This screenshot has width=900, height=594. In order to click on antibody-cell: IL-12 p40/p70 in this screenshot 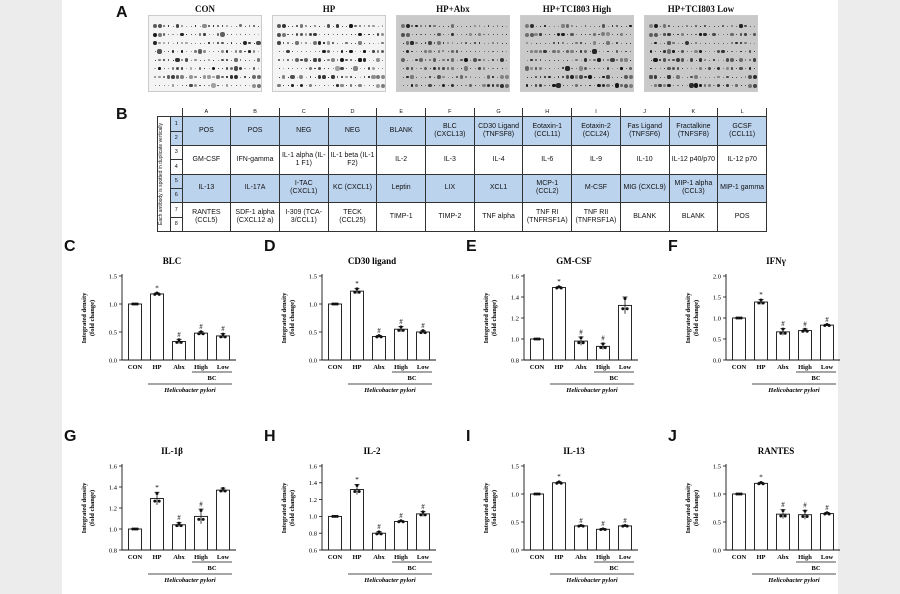, I will do `click(693, 159)`.